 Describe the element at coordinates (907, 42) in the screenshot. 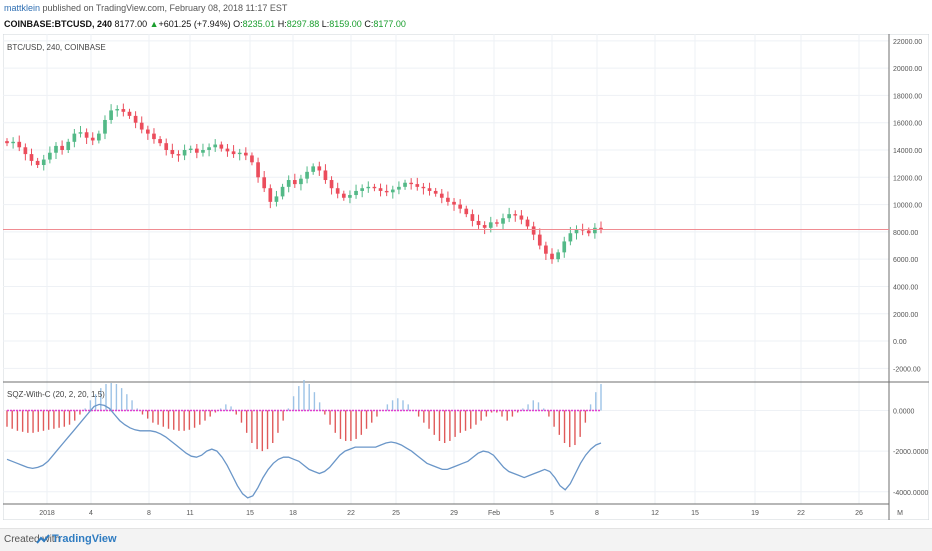

I see `price-tick-label: 22000.00` at that location.